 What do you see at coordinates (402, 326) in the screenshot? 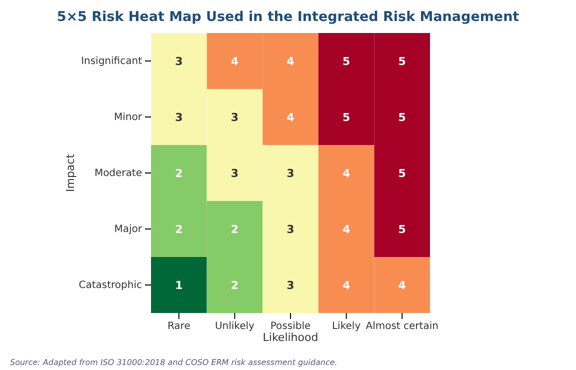
I see `x-tick-label: Almost certain` at bounding box center [402, 326].